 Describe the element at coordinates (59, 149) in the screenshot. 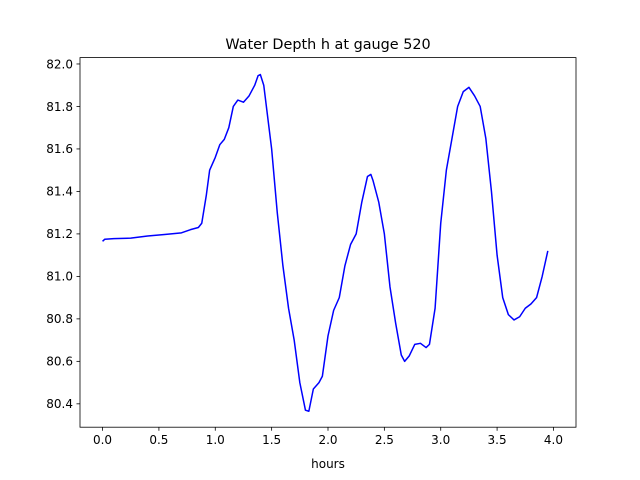

I see `y-tick-label: 81.6` at that location.